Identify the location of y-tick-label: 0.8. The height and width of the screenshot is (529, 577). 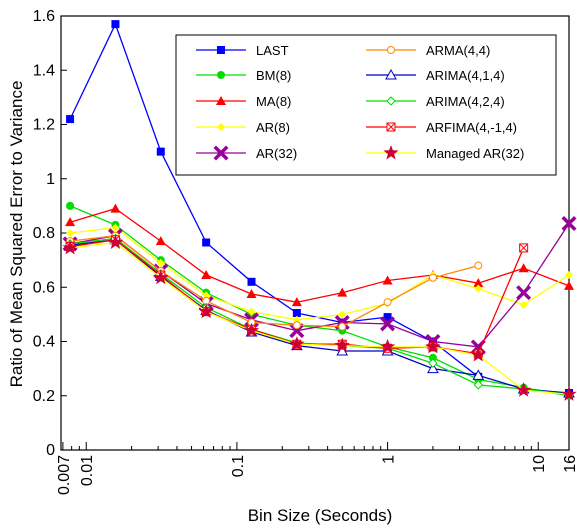
(44, 233).